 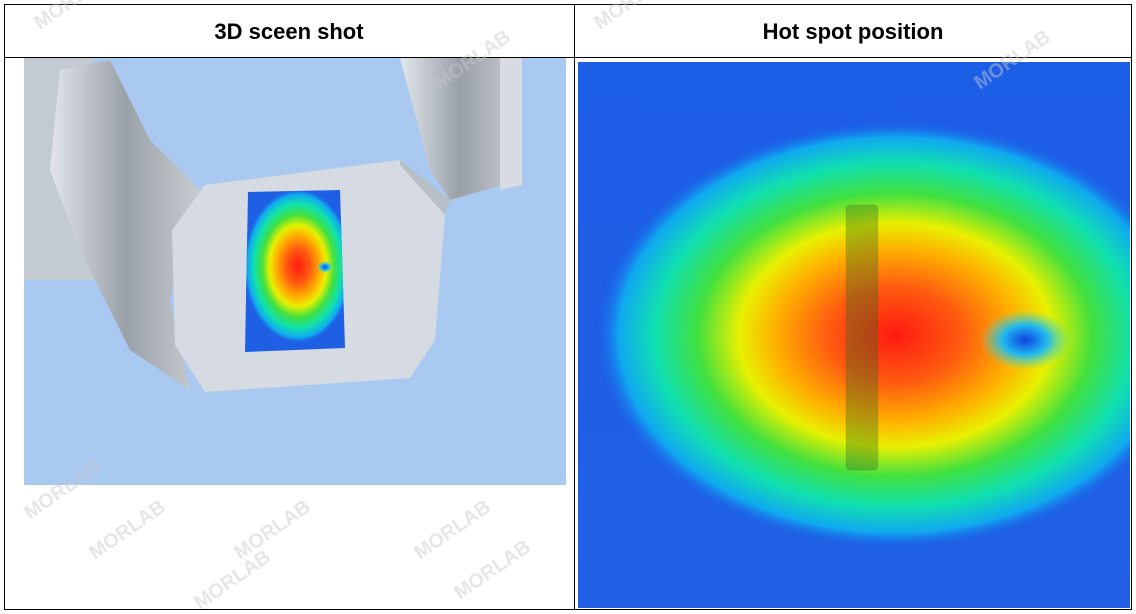 What do you see at coordinates (853, 31) in the screenshot?
I see `header-cell: Hot spot position` at bounding box center [853, 31].